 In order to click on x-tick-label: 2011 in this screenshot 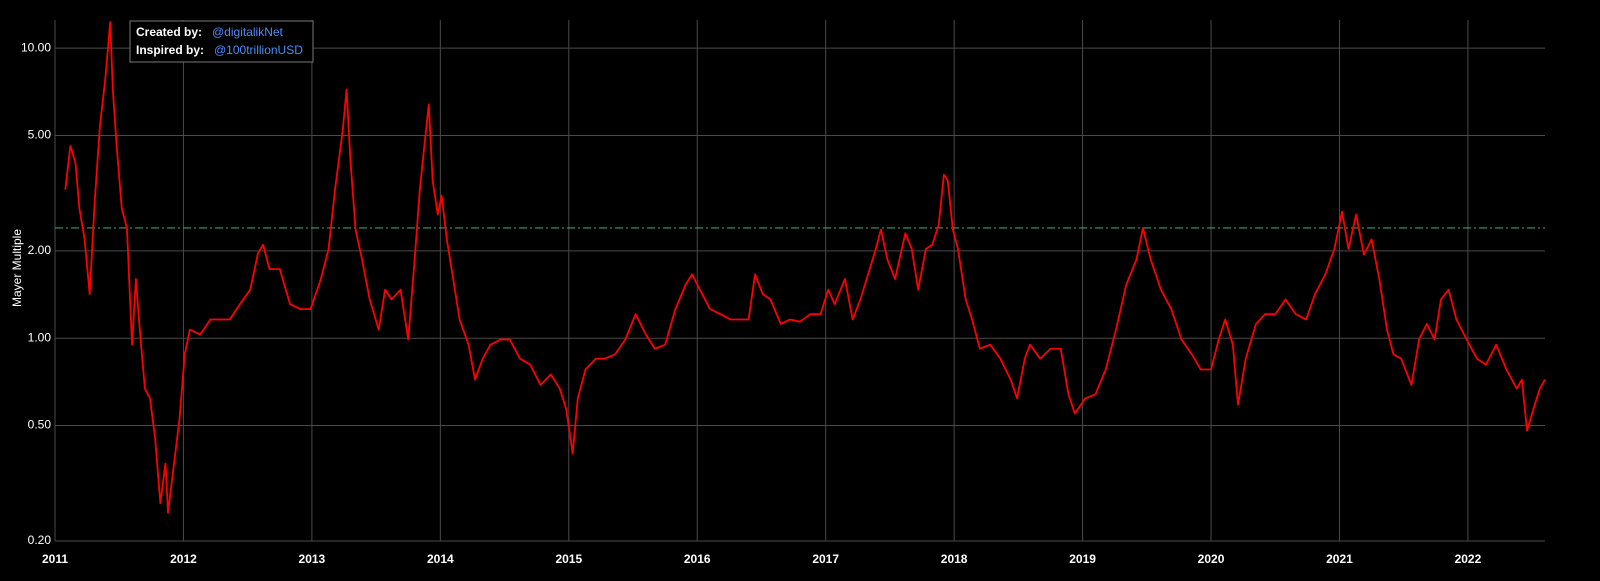, I will do `click(55, 559)`.